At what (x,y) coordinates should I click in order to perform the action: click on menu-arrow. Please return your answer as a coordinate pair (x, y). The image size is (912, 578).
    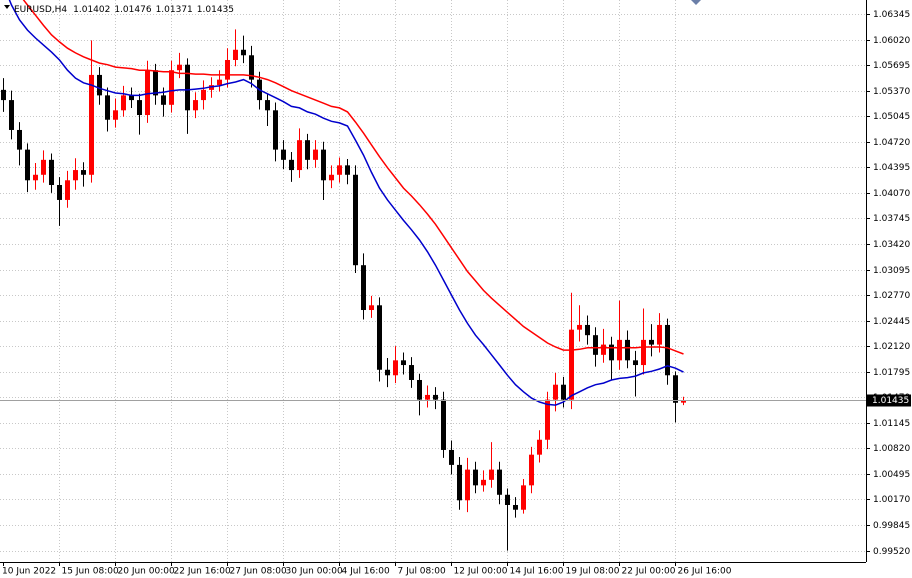
    Looking at the image, I should click on (7, 7).